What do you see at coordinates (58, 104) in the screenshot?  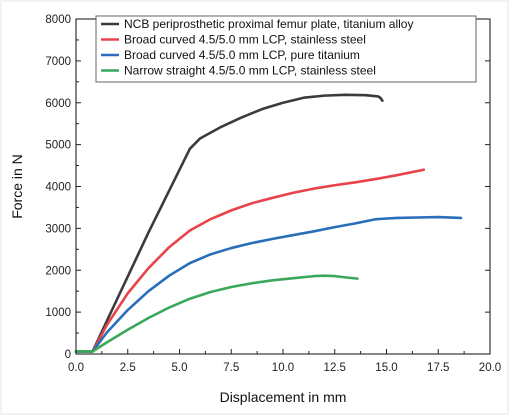 I see `y-tick-label: 6000` at bounding box center [58, 104].